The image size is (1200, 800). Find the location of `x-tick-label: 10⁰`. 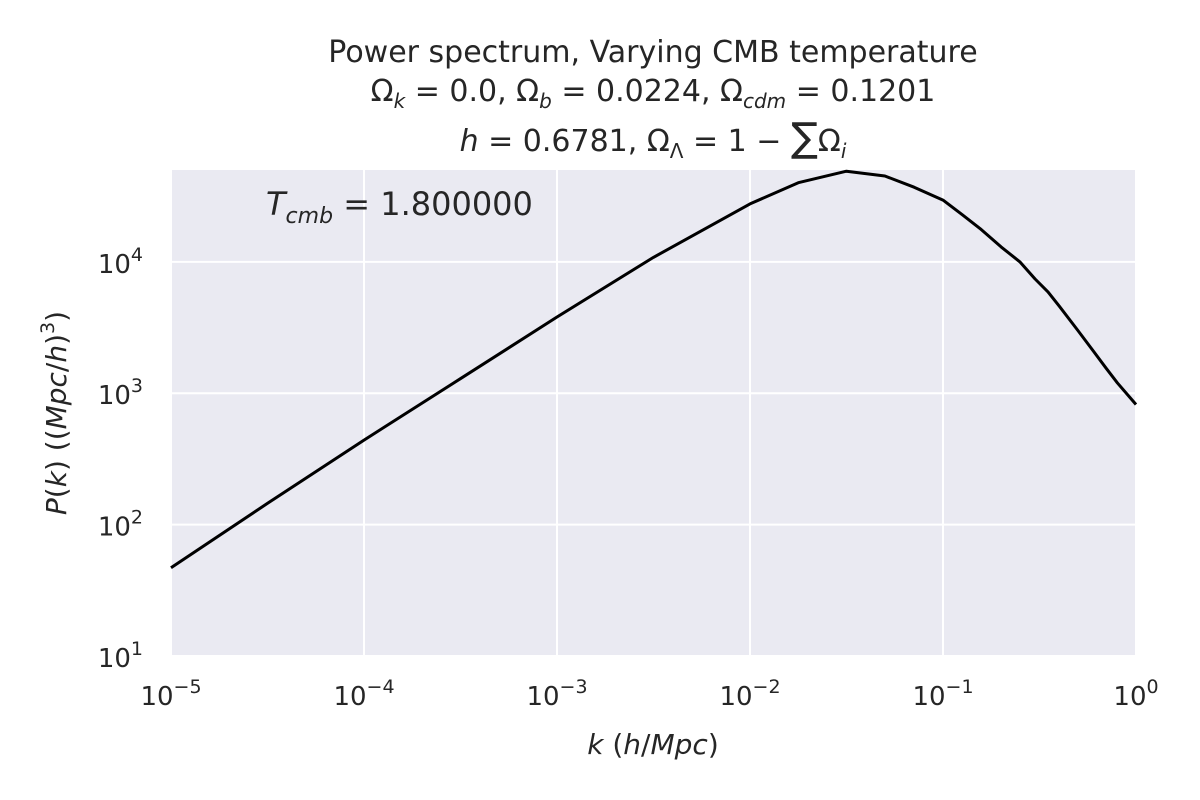

x-tick-label: 10⁰ is located at coordinates (1135, 694).